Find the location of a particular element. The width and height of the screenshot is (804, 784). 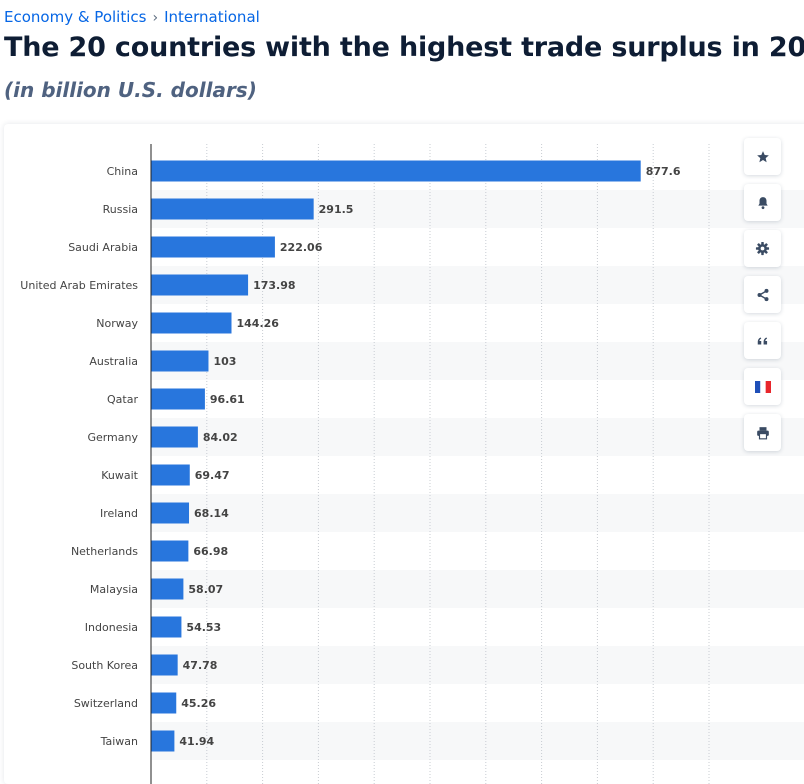

value-label: 41.94 is located at coordinates (196, 741).